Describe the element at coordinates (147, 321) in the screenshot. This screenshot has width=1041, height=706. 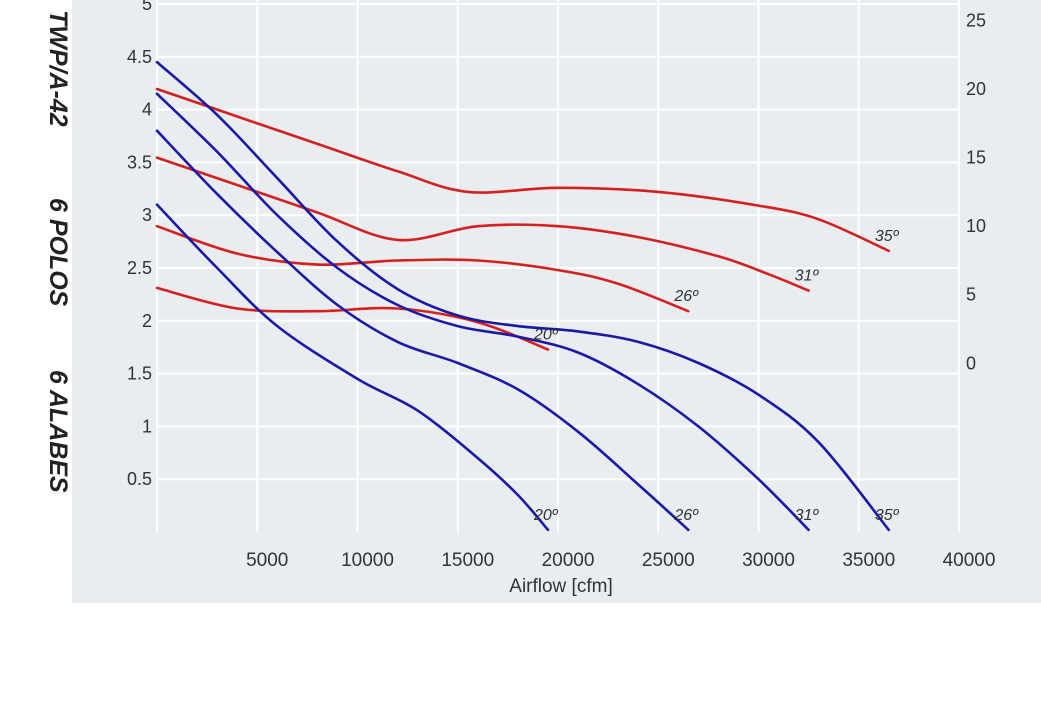
I see `y-left-tick-label-3: 2` at that location.